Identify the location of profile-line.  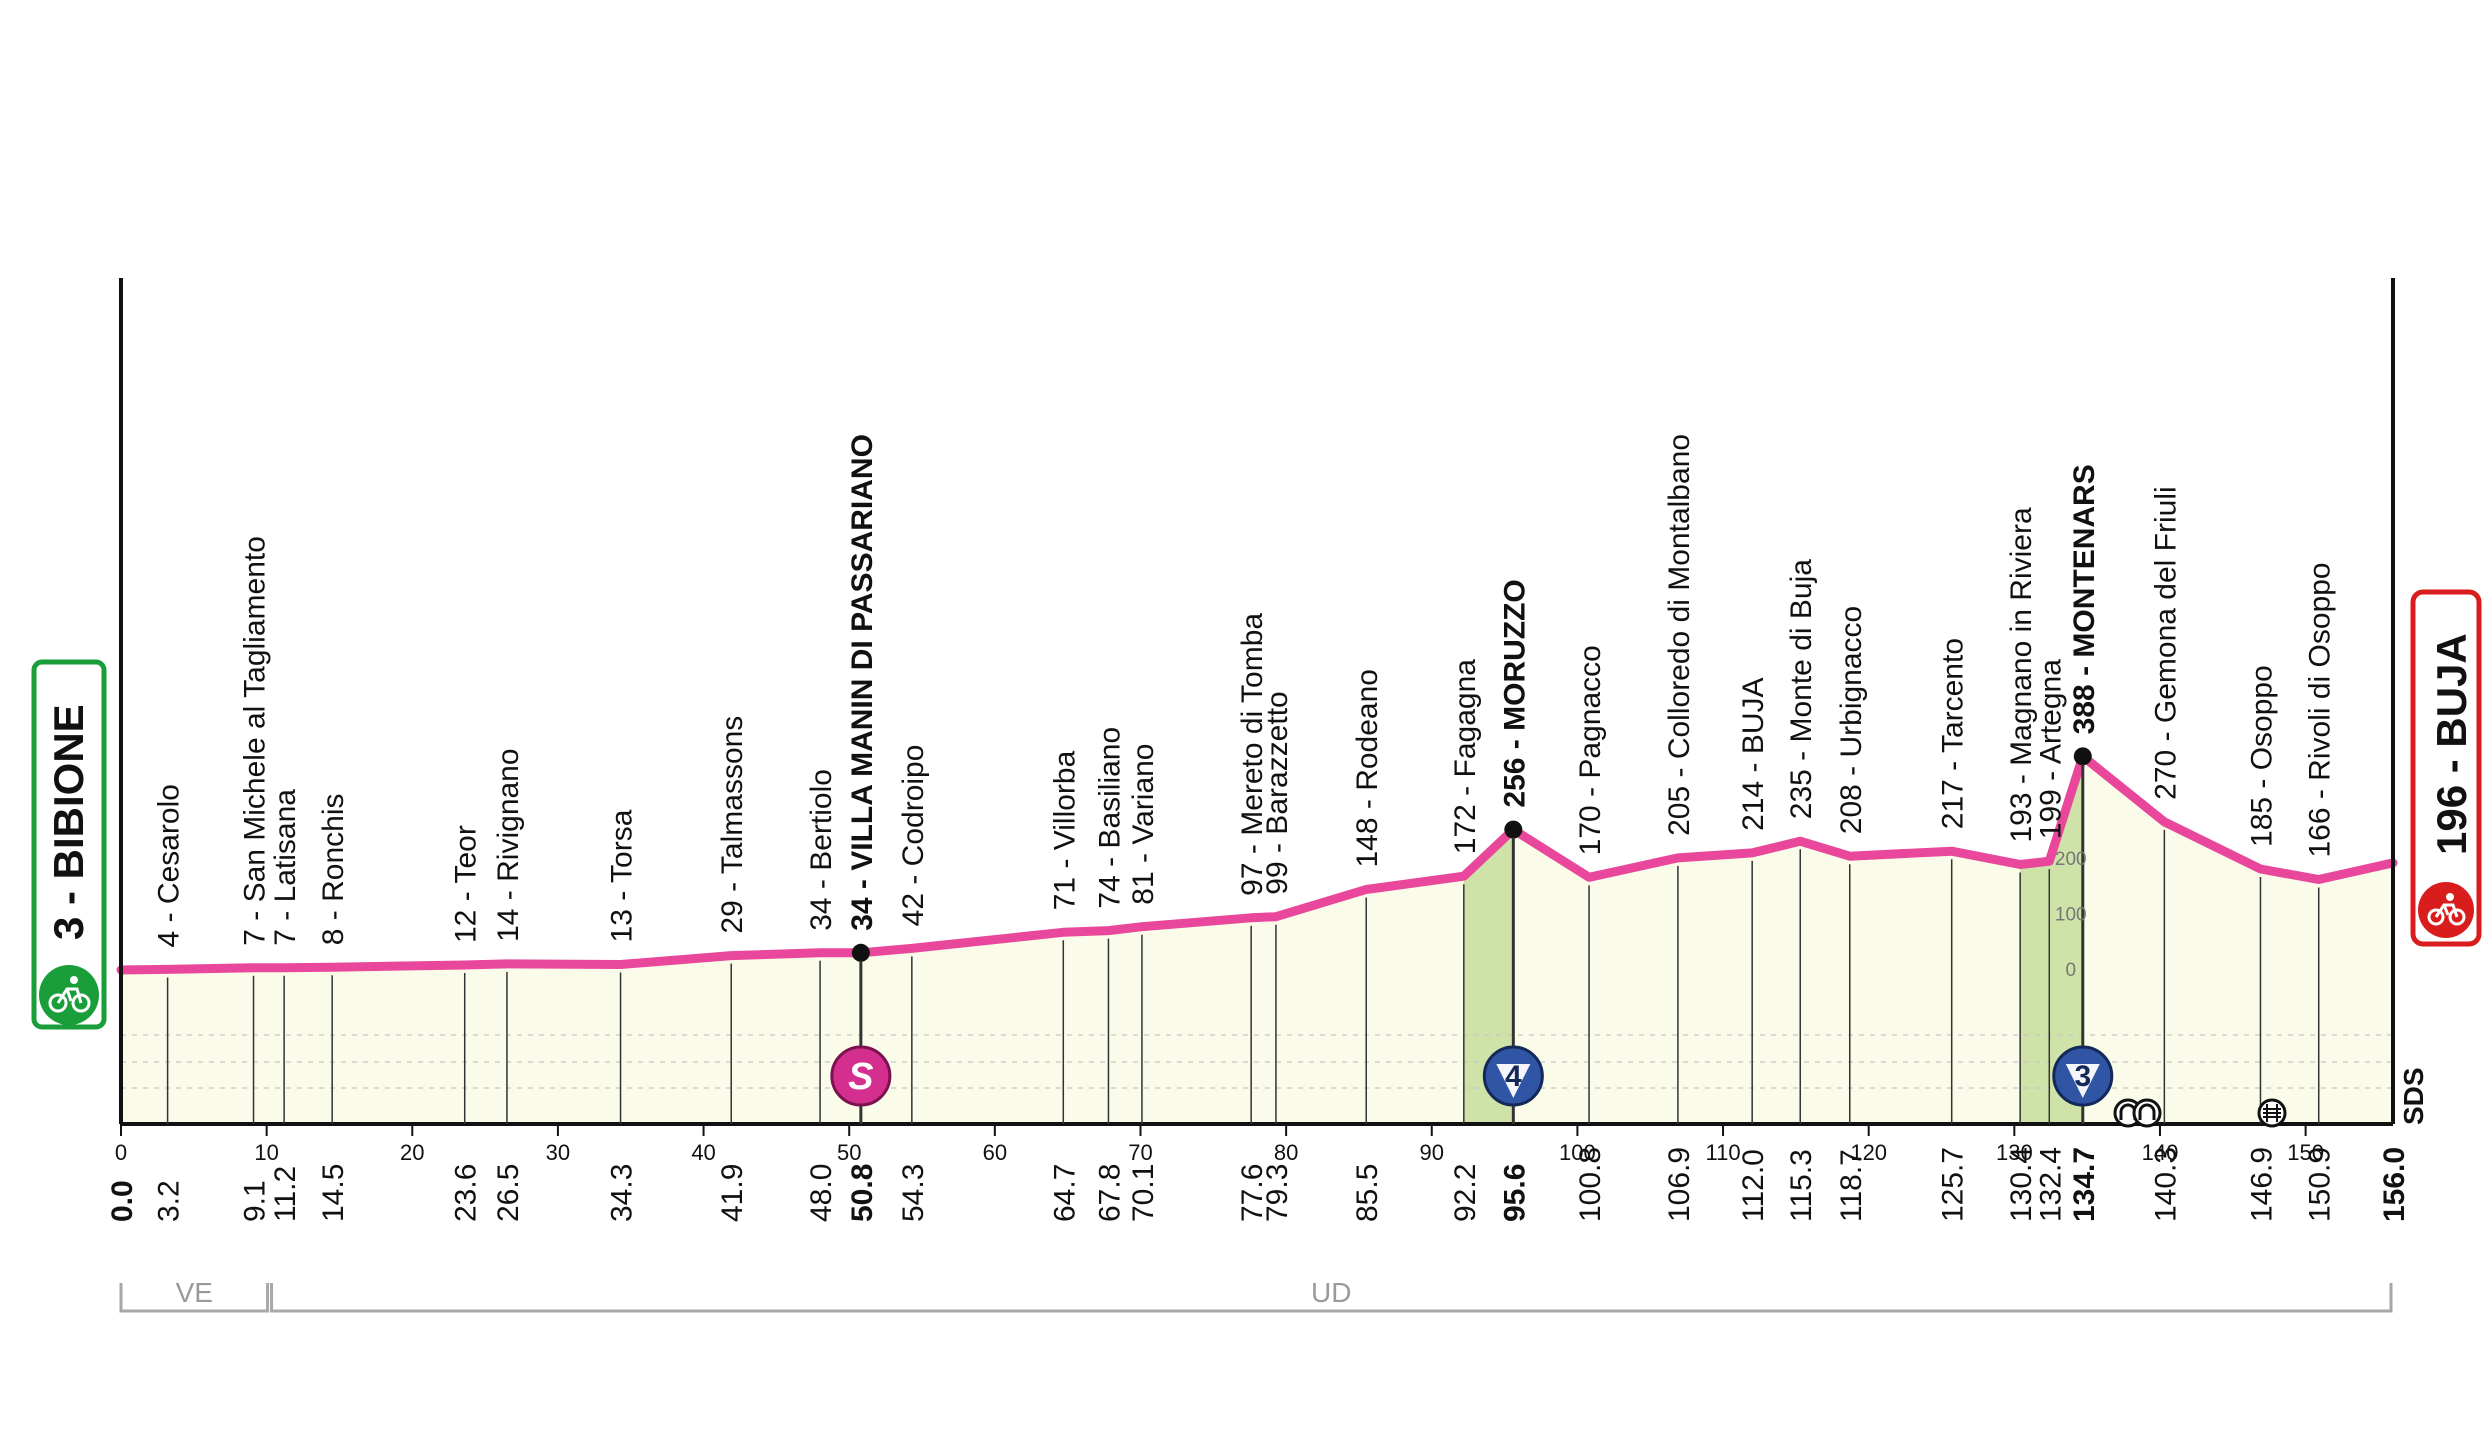
(1257, 863).